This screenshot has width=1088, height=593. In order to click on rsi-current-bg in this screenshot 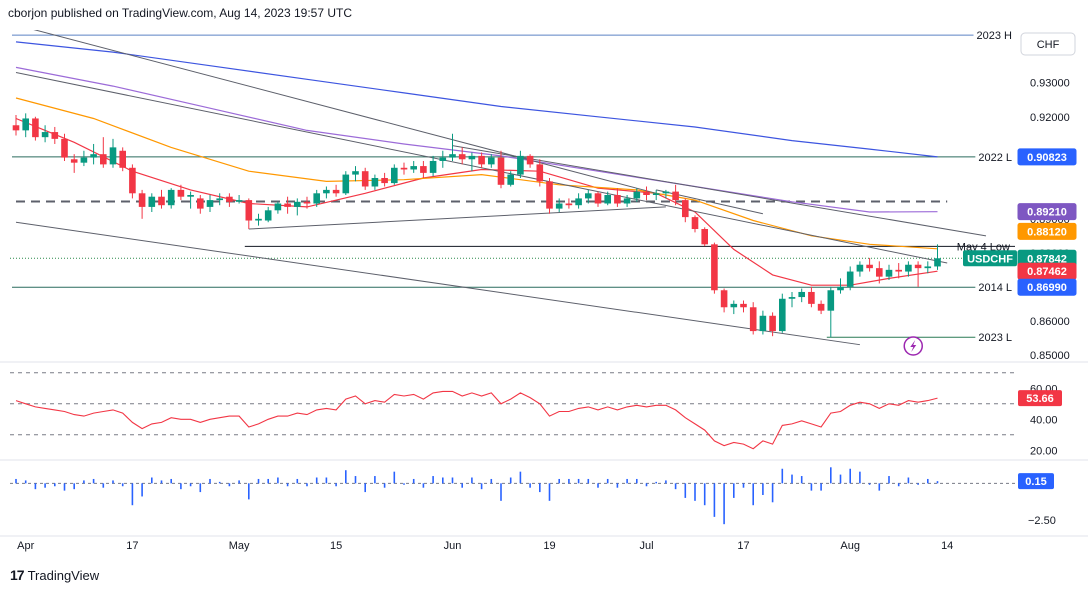, I will do `click(1040, 398)`.